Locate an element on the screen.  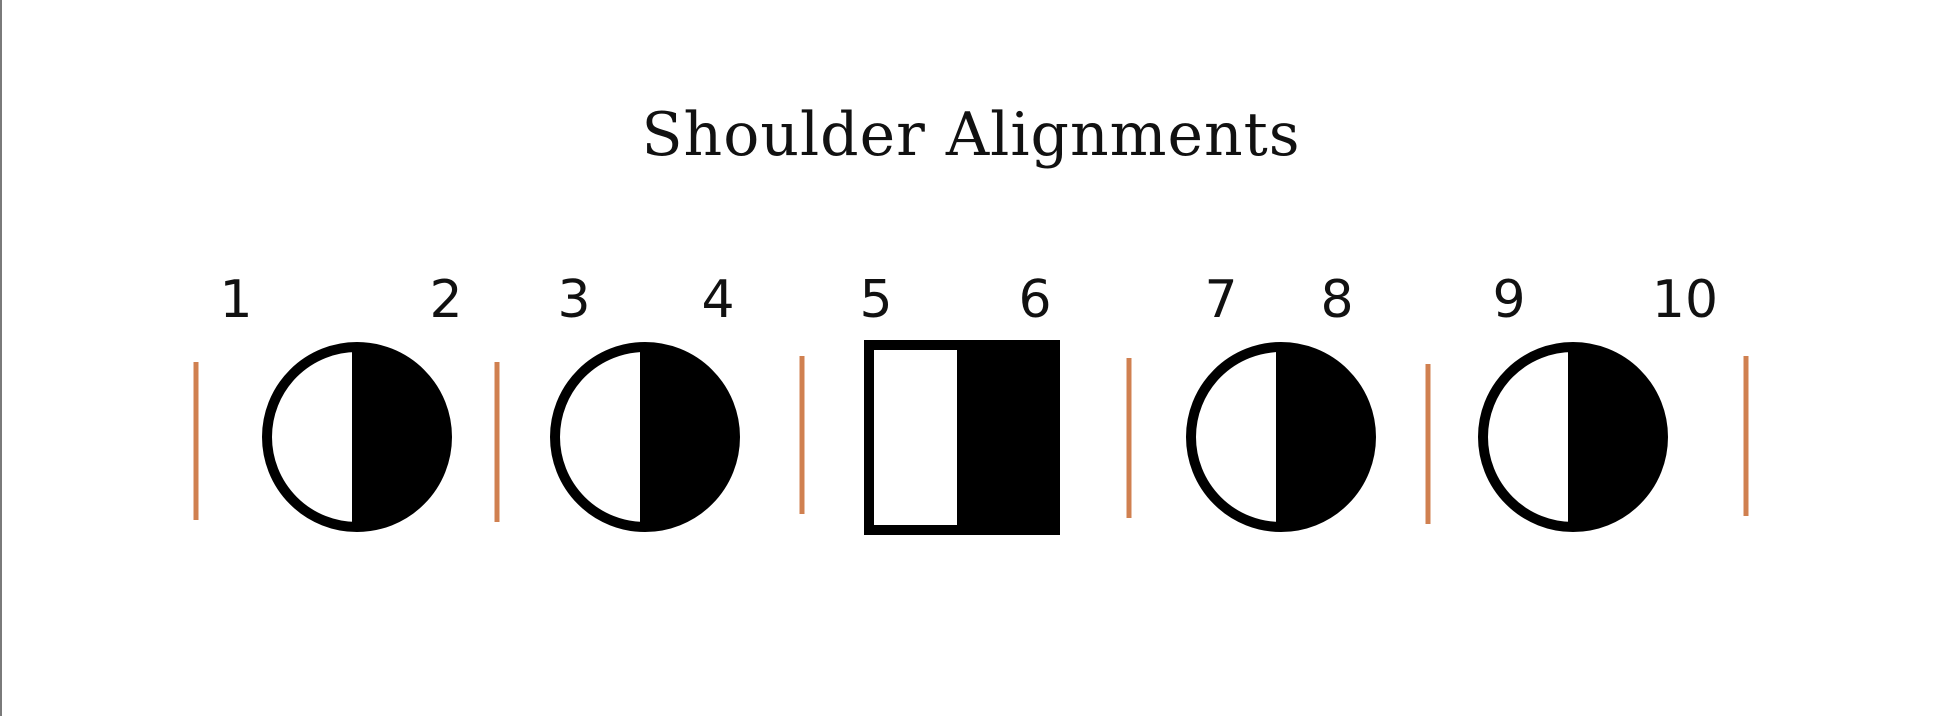
number-label-2: 2 is located at coordinates (445, 300).